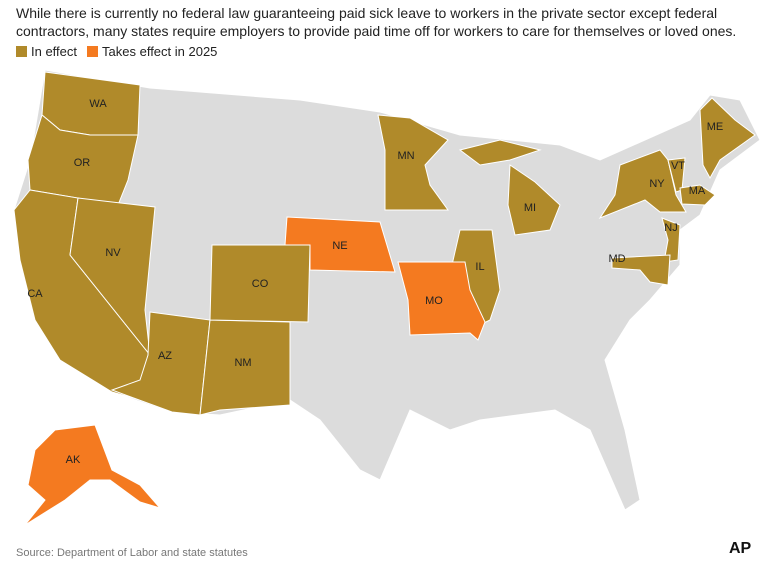 The height and width of the screenshot is (569, 768). I want to click on legend-label: In effect, so click(54, 51).